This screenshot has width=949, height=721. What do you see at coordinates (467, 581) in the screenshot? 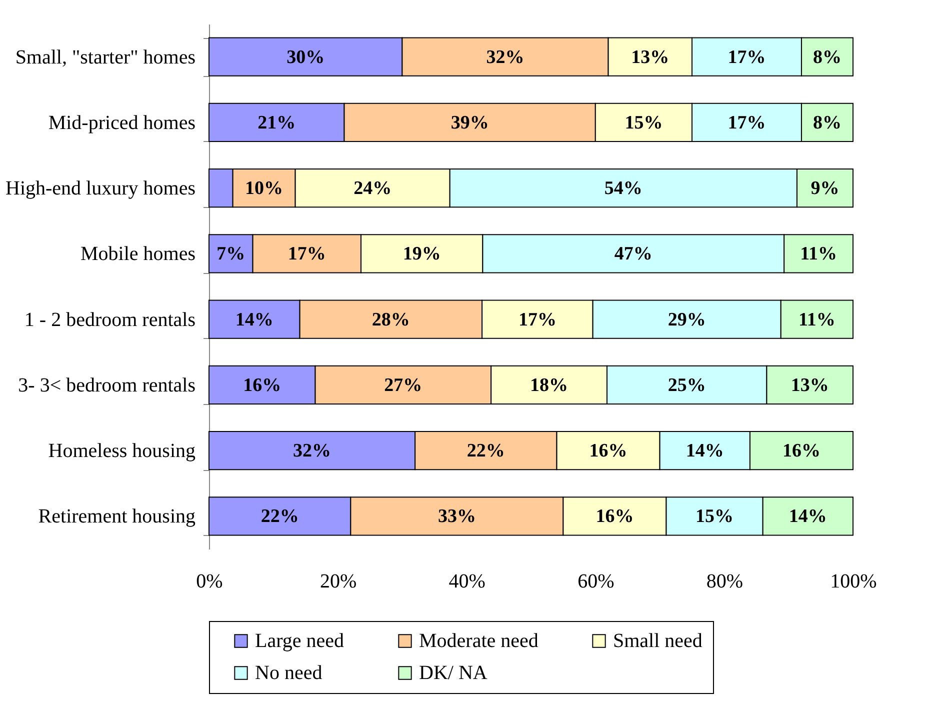
I see `x-tick-label: 40%` at bounding box center [467, 581].